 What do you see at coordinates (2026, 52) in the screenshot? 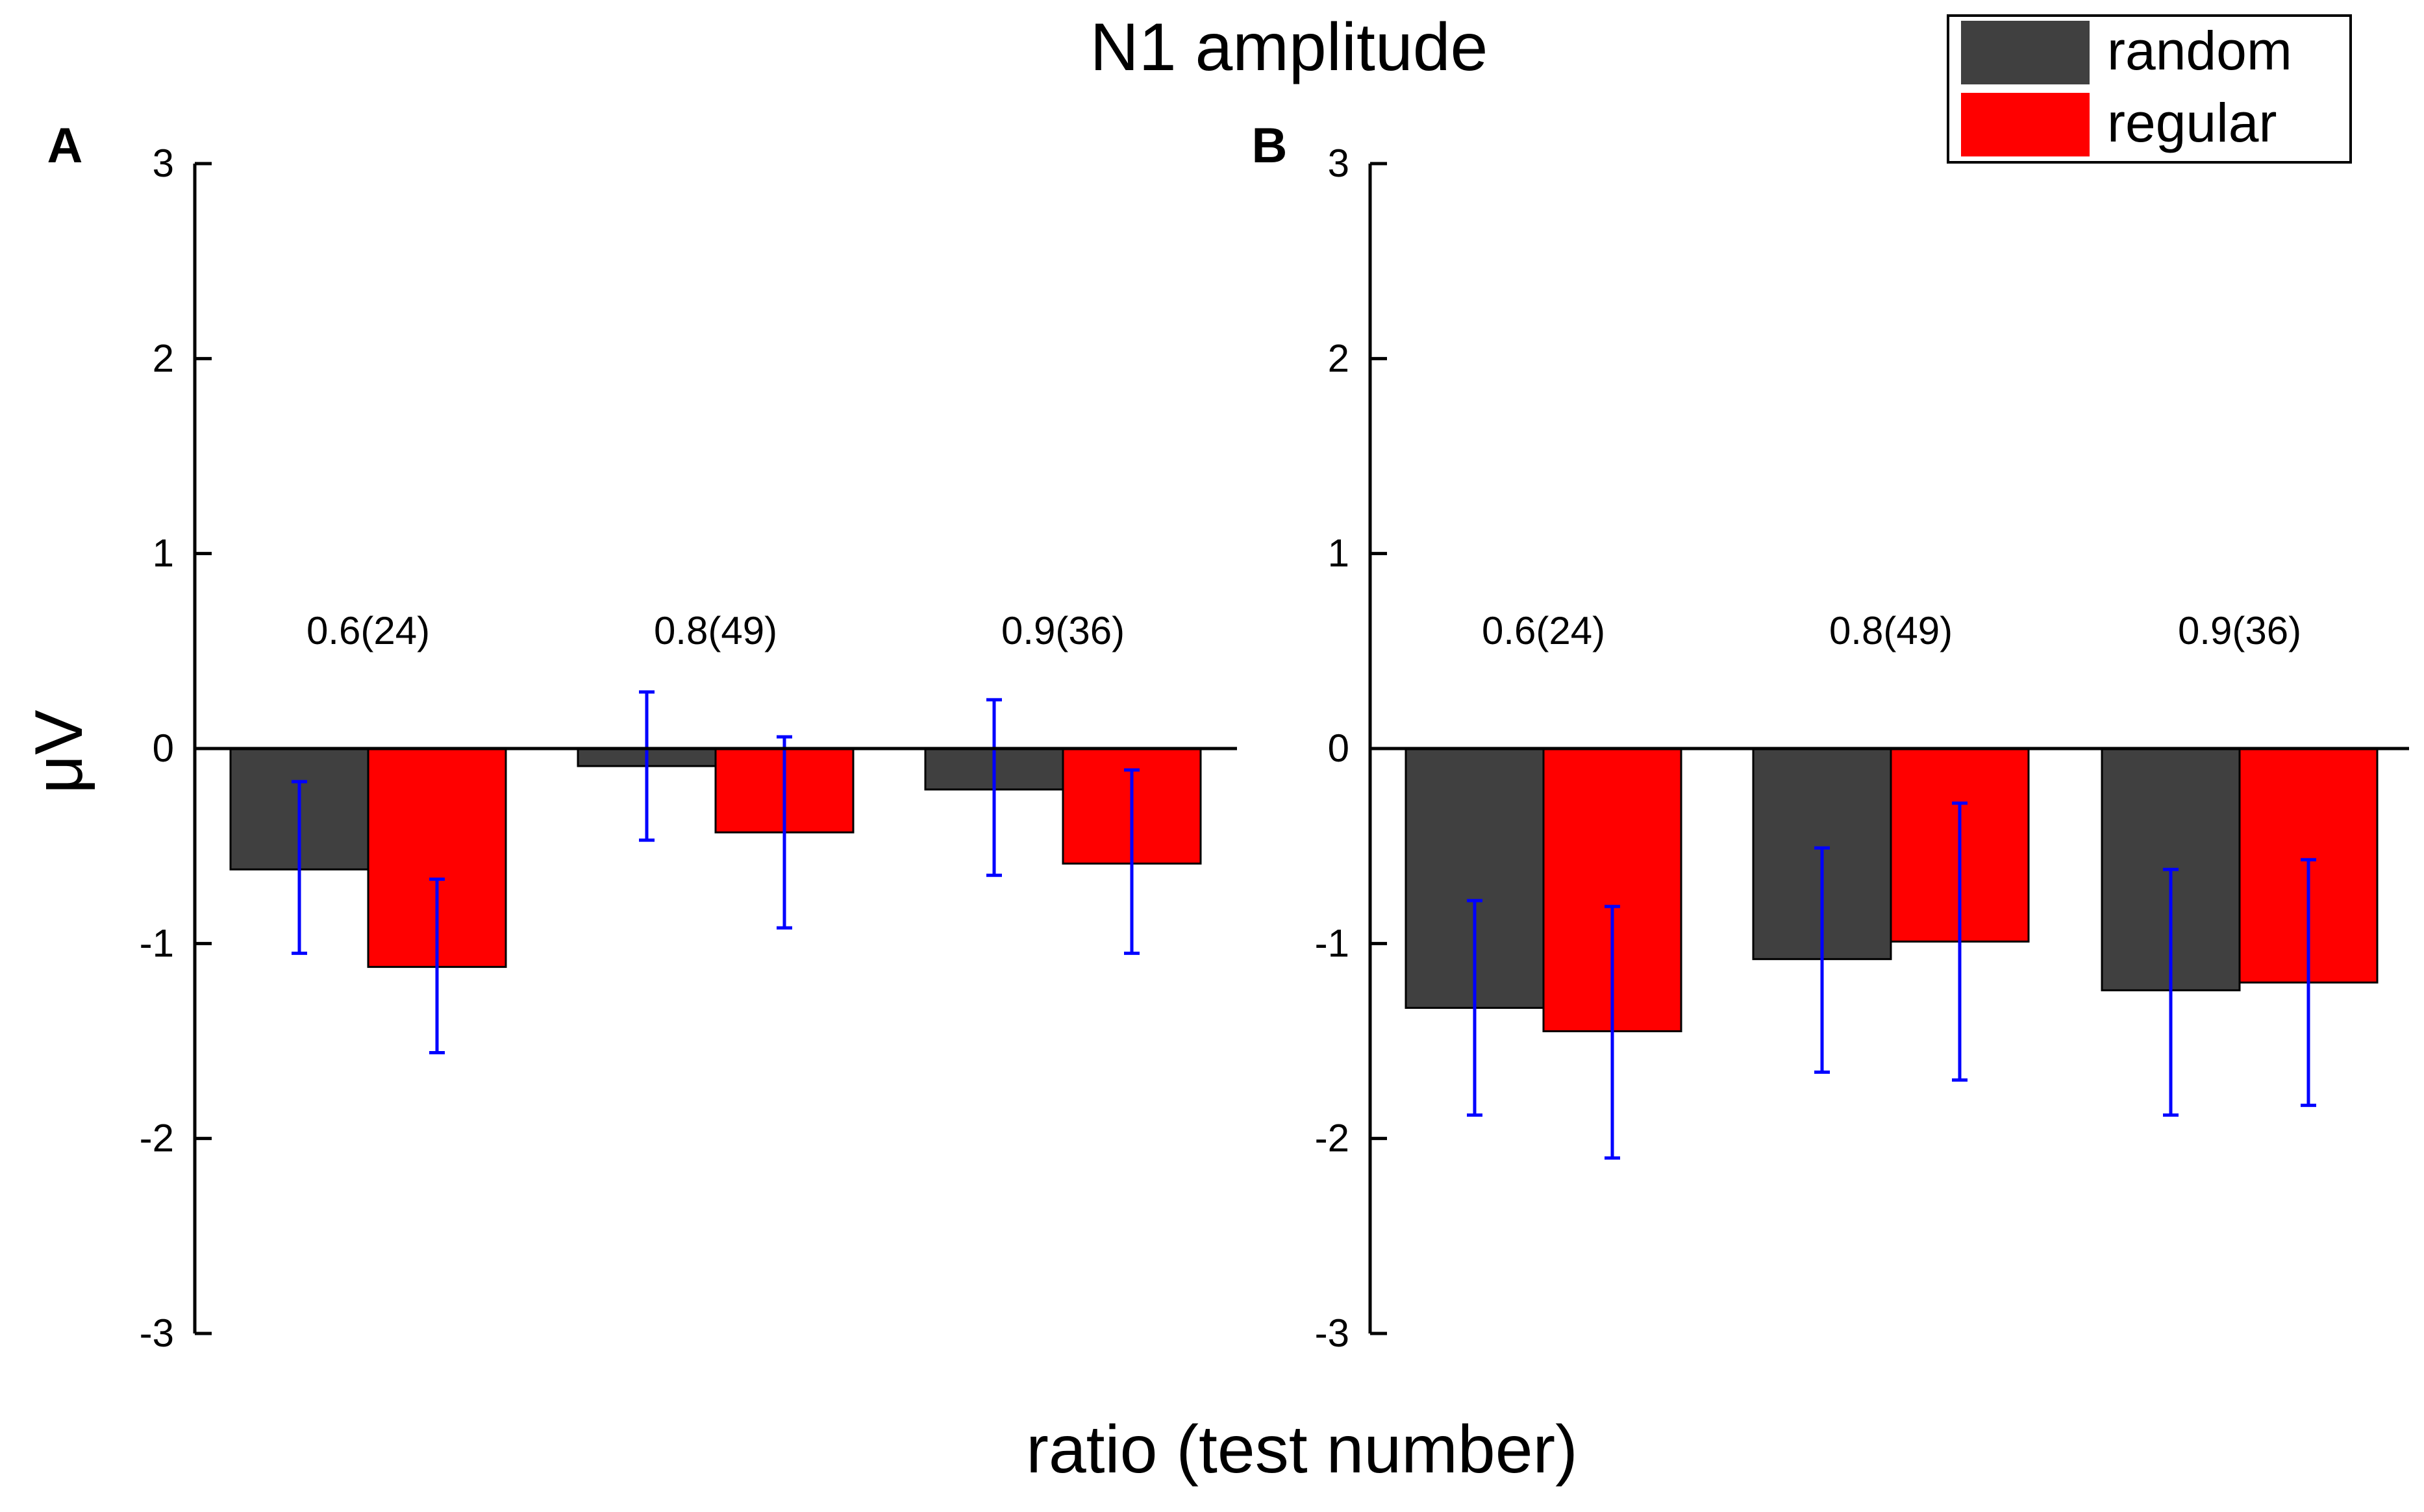
I see `legend-swatch-random` at bounding box center [2026, 52].